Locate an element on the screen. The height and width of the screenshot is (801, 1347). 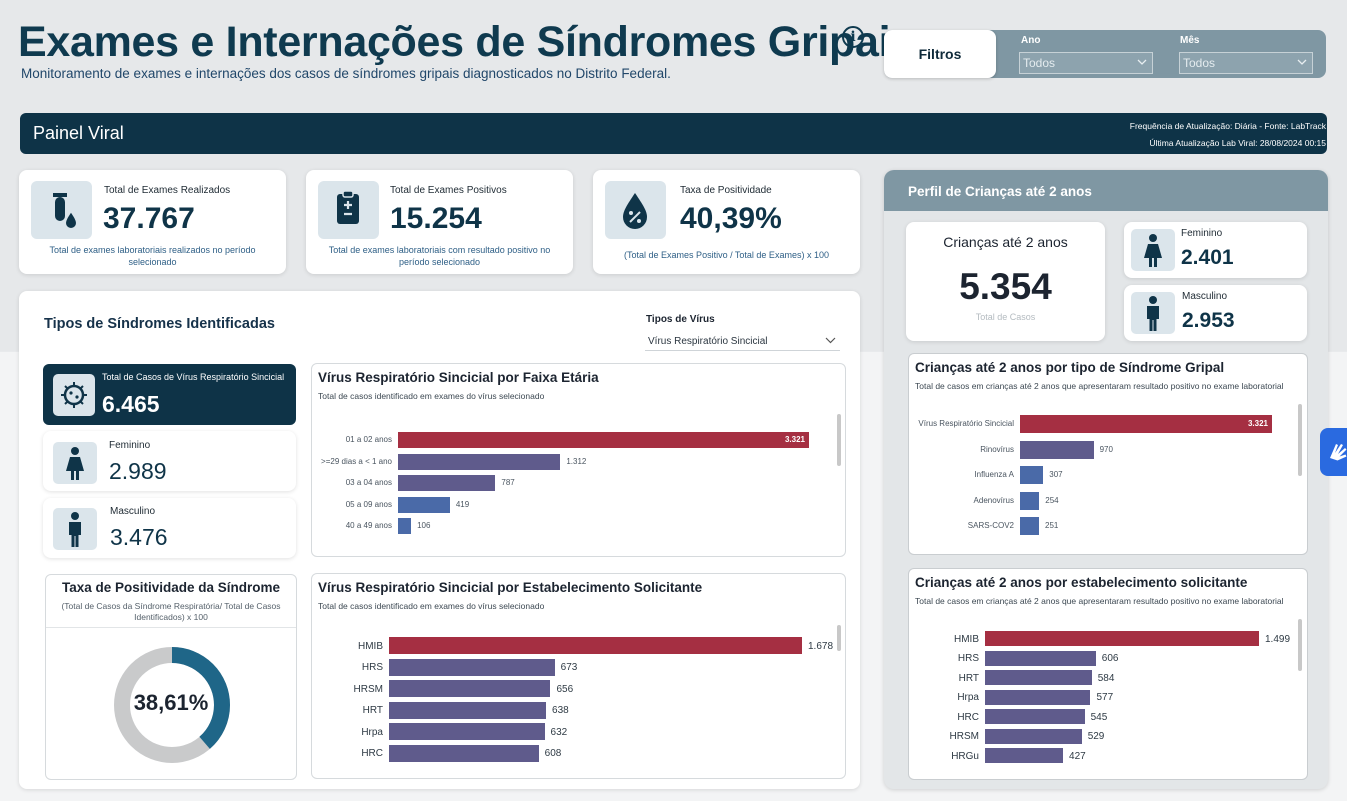
children-total-value: 5.354 is located at coordinates (1005, 286).